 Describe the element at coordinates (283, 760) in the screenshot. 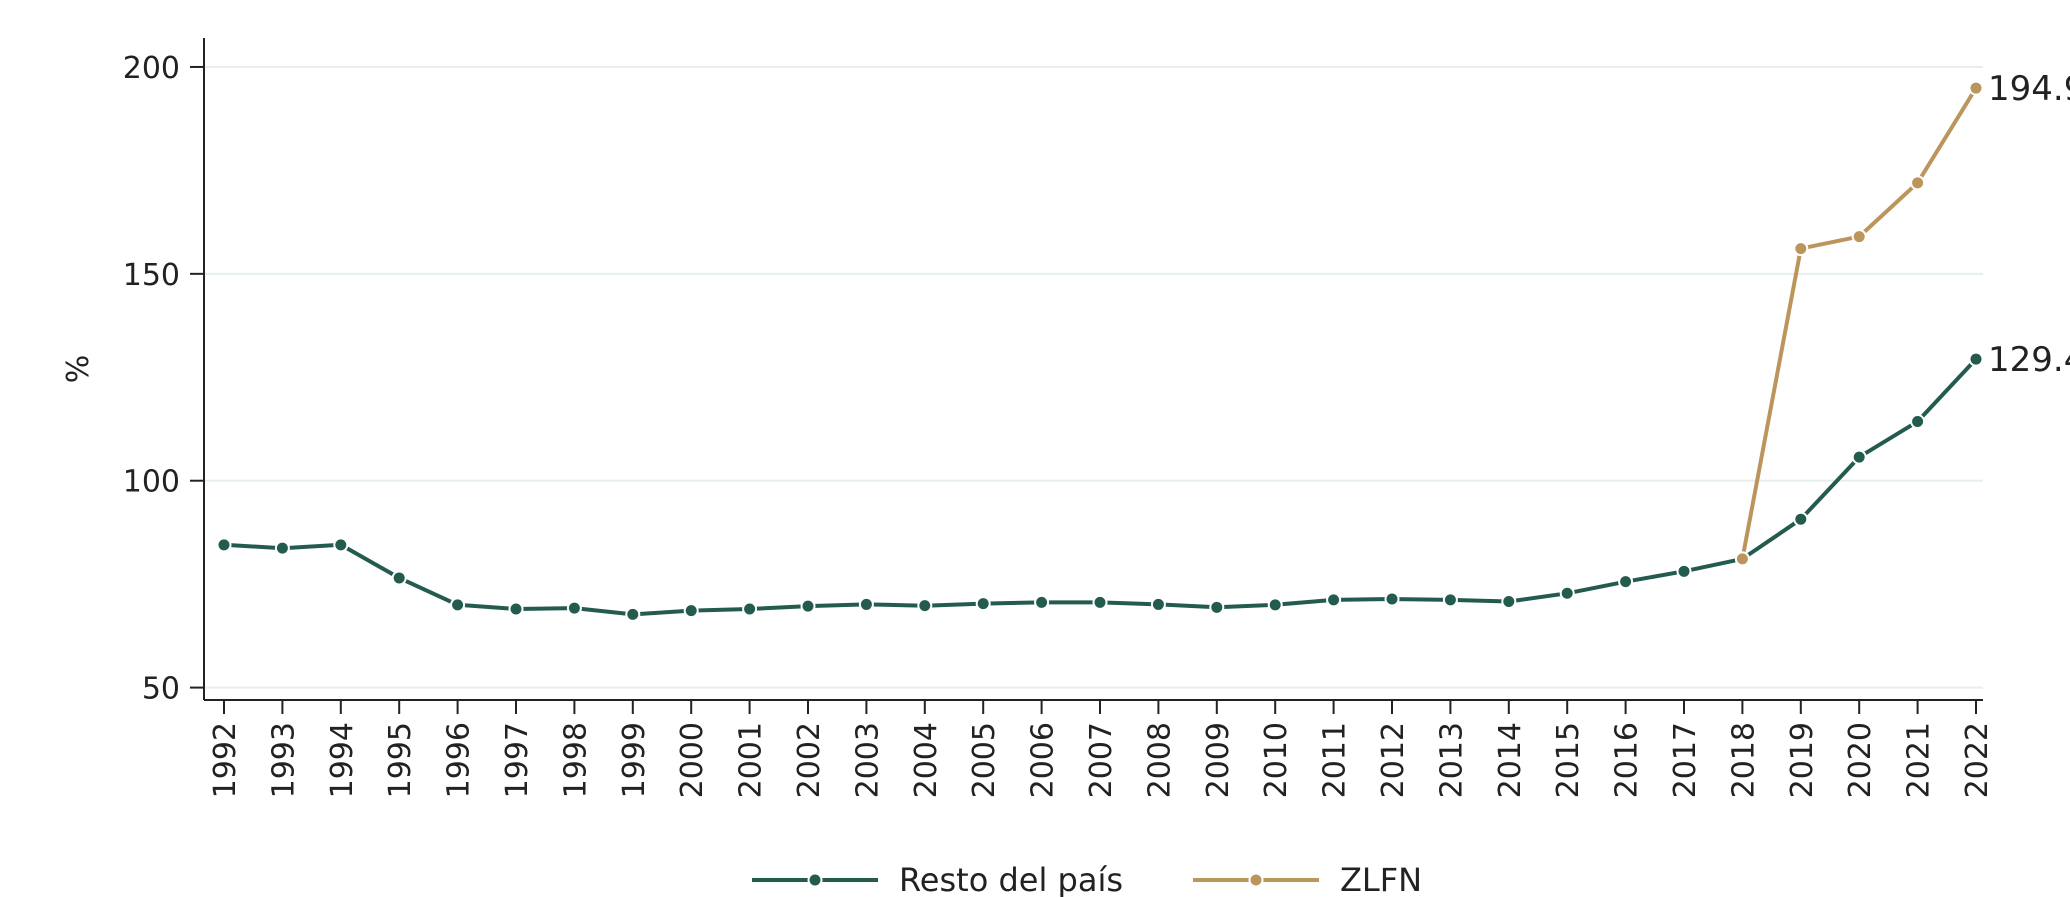

I see `x-tick-label: 1993` at that location.